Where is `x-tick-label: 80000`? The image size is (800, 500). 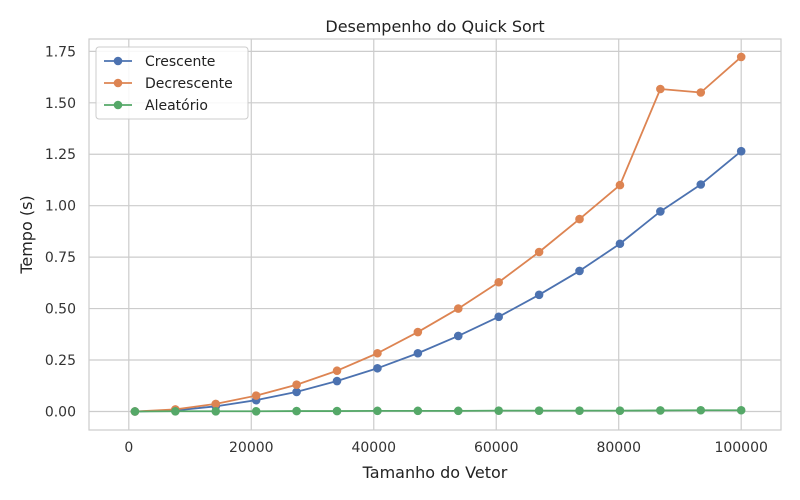
x-tick-label: 80000 is located at coordinates (618, 448).